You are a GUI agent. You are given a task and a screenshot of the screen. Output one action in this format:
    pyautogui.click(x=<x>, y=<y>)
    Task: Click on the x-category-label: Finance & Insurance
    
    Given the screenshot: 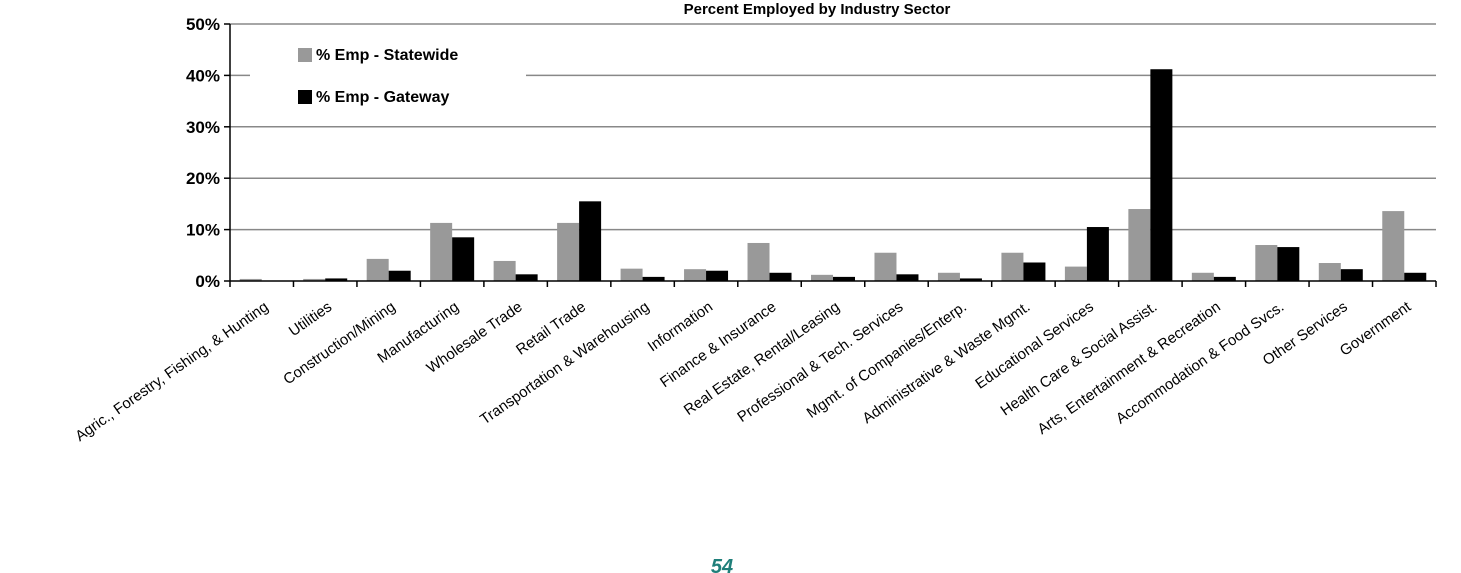 What is the action you would take?
    pyautogui.click(x=718, y=344)
    